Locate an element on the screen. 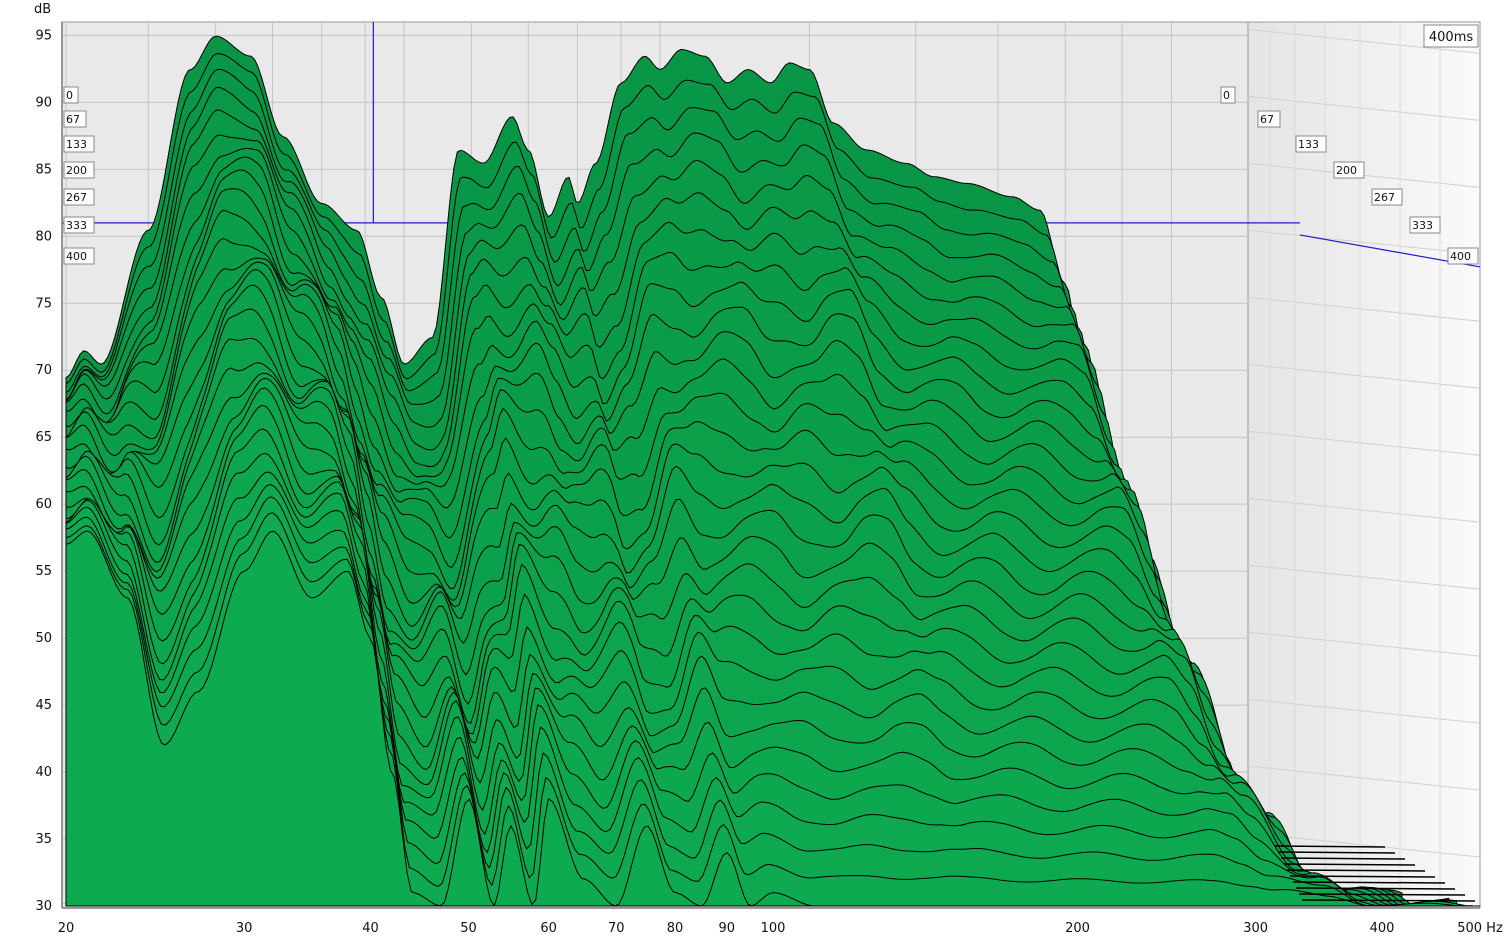  y-tick-label: 35 is located at coordinates (43, 839).